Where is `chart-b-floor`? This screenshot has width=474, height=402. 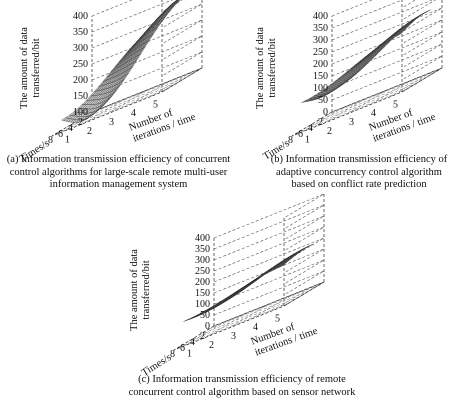 chart-b-floor is located at coordinates (367, 102).